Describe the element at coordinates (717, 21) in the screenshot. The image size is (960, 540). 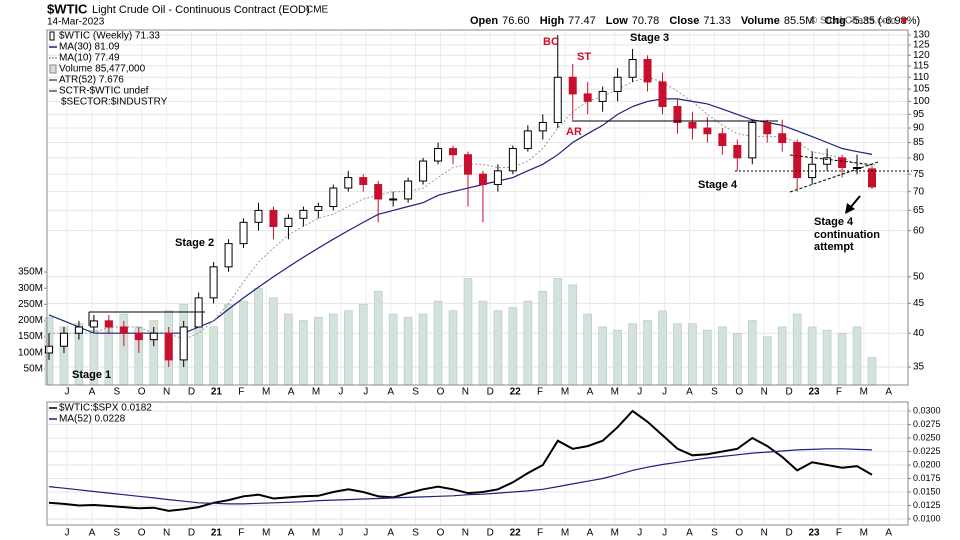
I see `stat-value: 71.33` at that location.